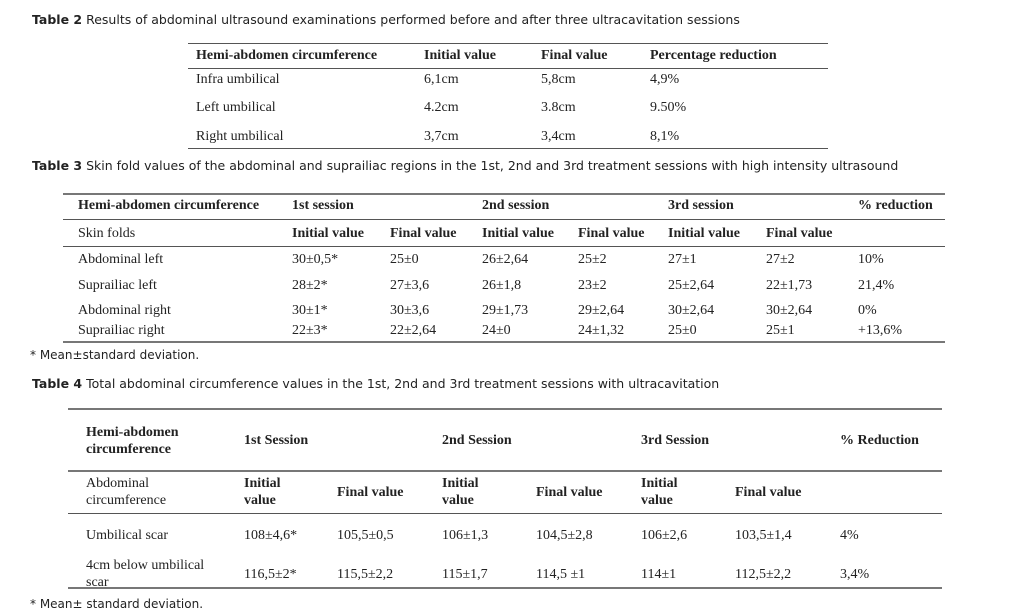 The width and height of the screenshot is (1024, 615). Describe the element at coordinates (323, 205) in the screenshot. I see `table3-header: 1st session` at that location.